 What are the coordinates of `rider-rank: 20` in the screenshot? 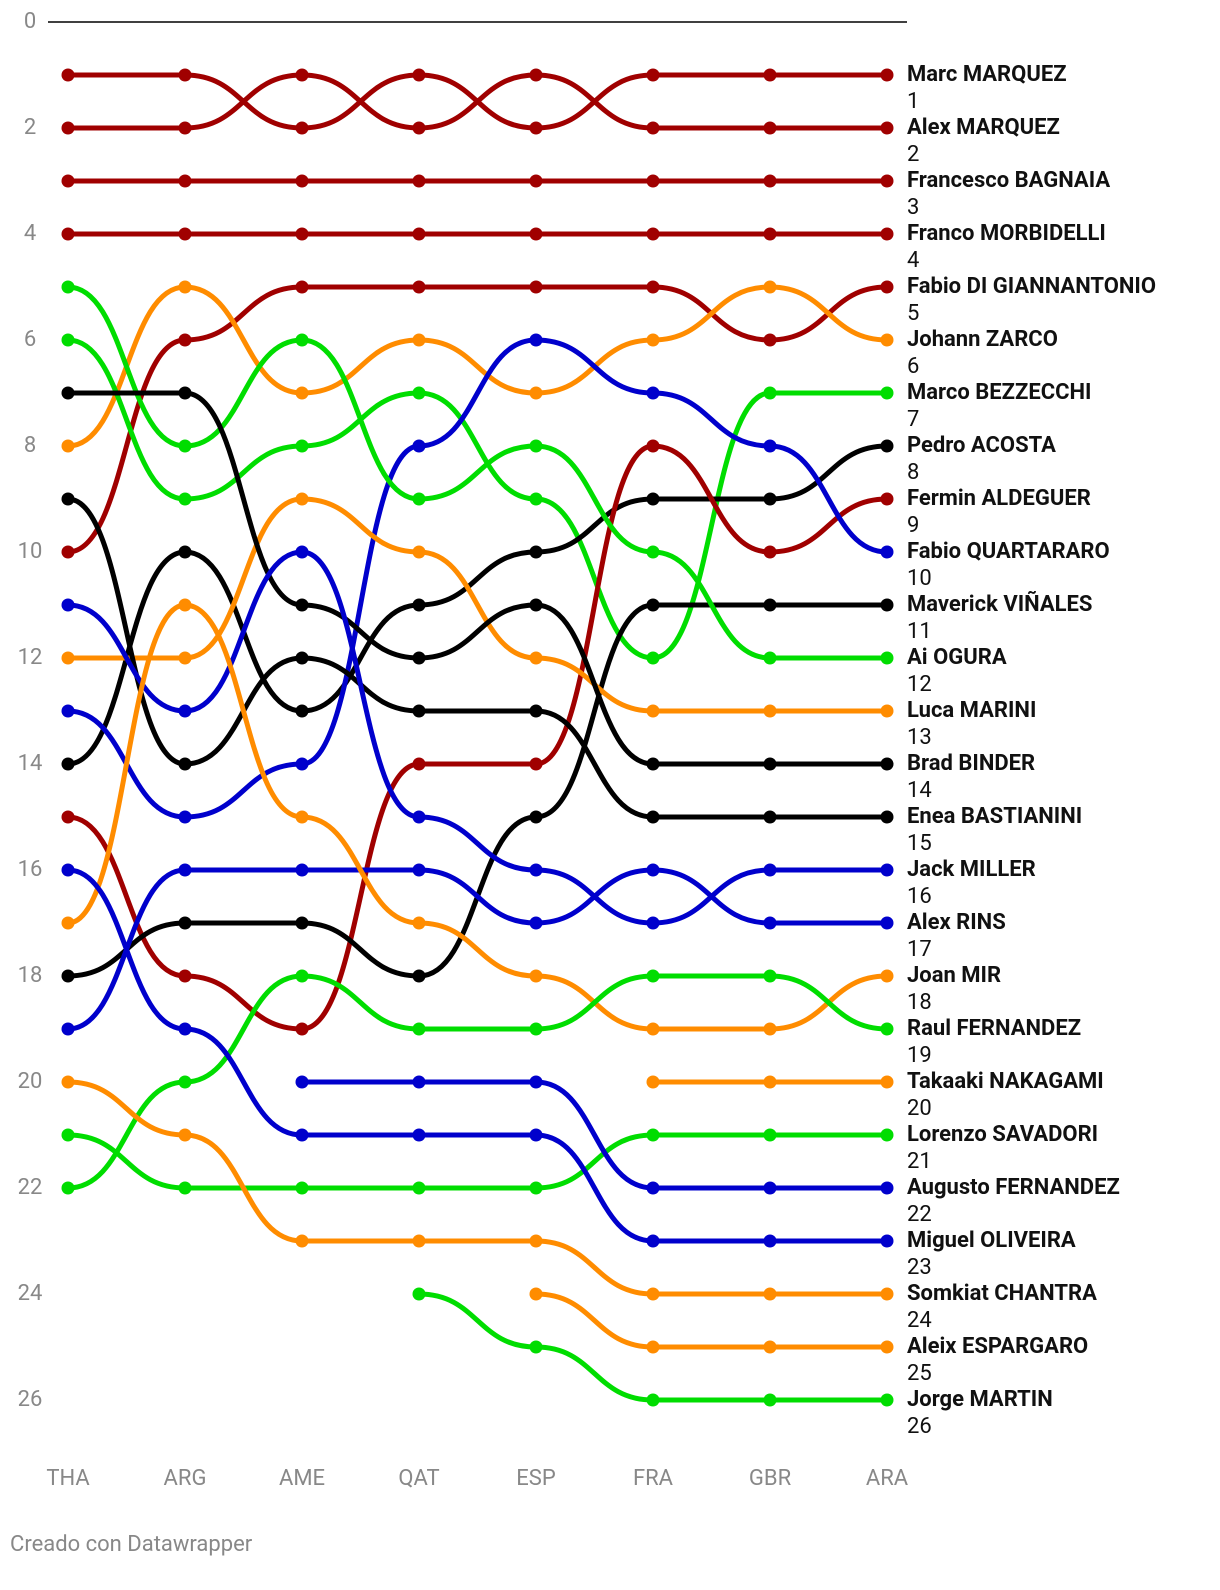 It's located at (919, 1108).